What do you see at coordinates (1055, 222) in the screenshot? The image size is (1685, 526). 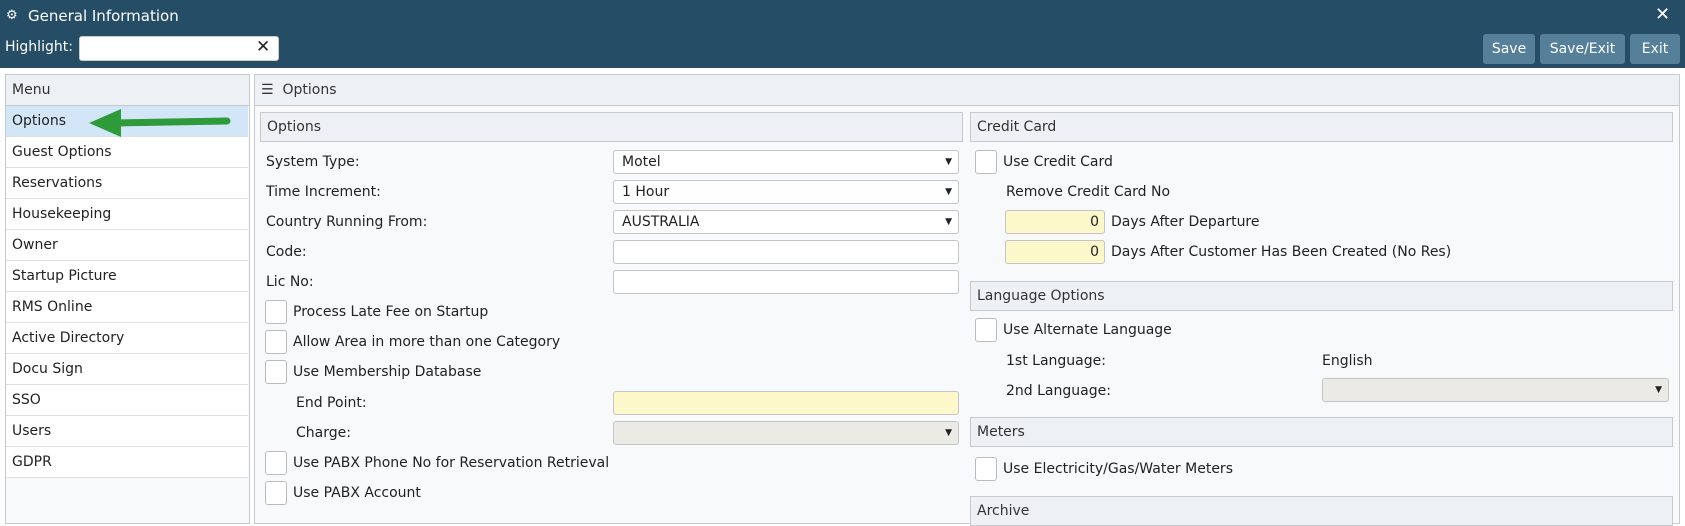 I see `days-after-departure-input: 0` at bounding box center [1055, 222].